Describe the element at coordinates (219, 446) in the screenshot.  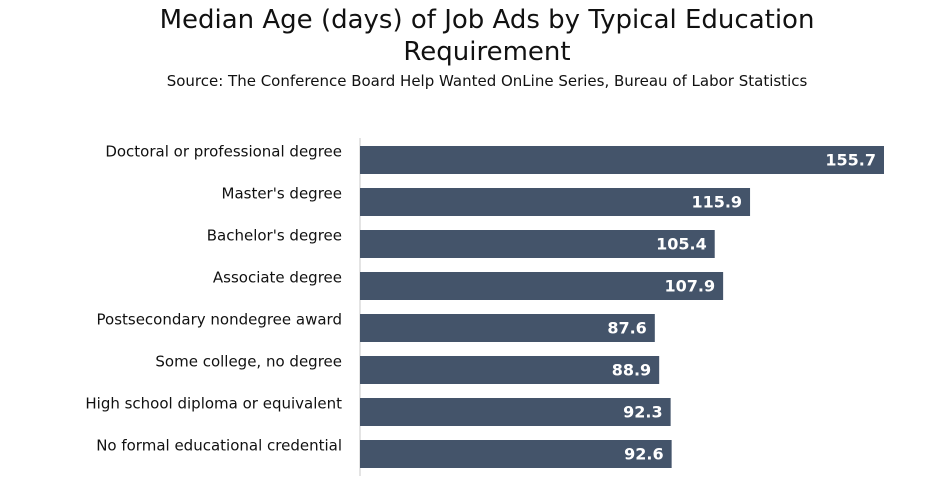
I see `category-label: No formal educational credential` at that location.